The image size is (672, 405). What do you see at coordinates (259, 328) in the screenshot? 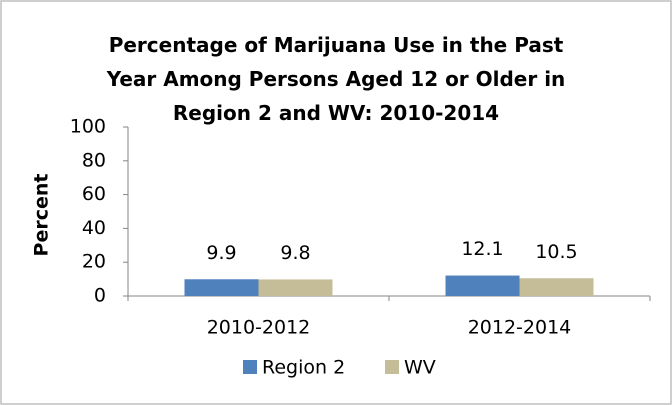
I see `x-tick-label: 2010-2012` at bounding box center [259, 328].